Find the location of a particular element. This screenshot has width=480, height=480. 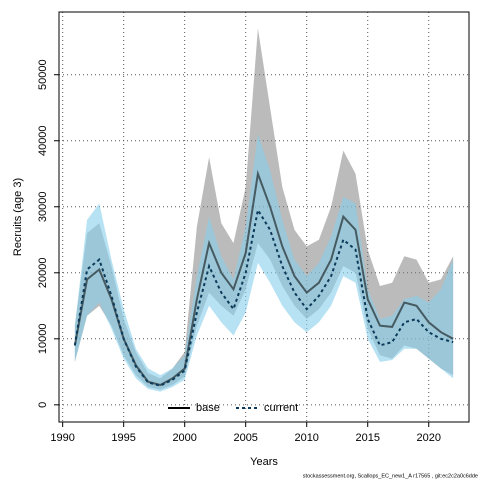

legend-label: base is located at coordinates (208, 408).